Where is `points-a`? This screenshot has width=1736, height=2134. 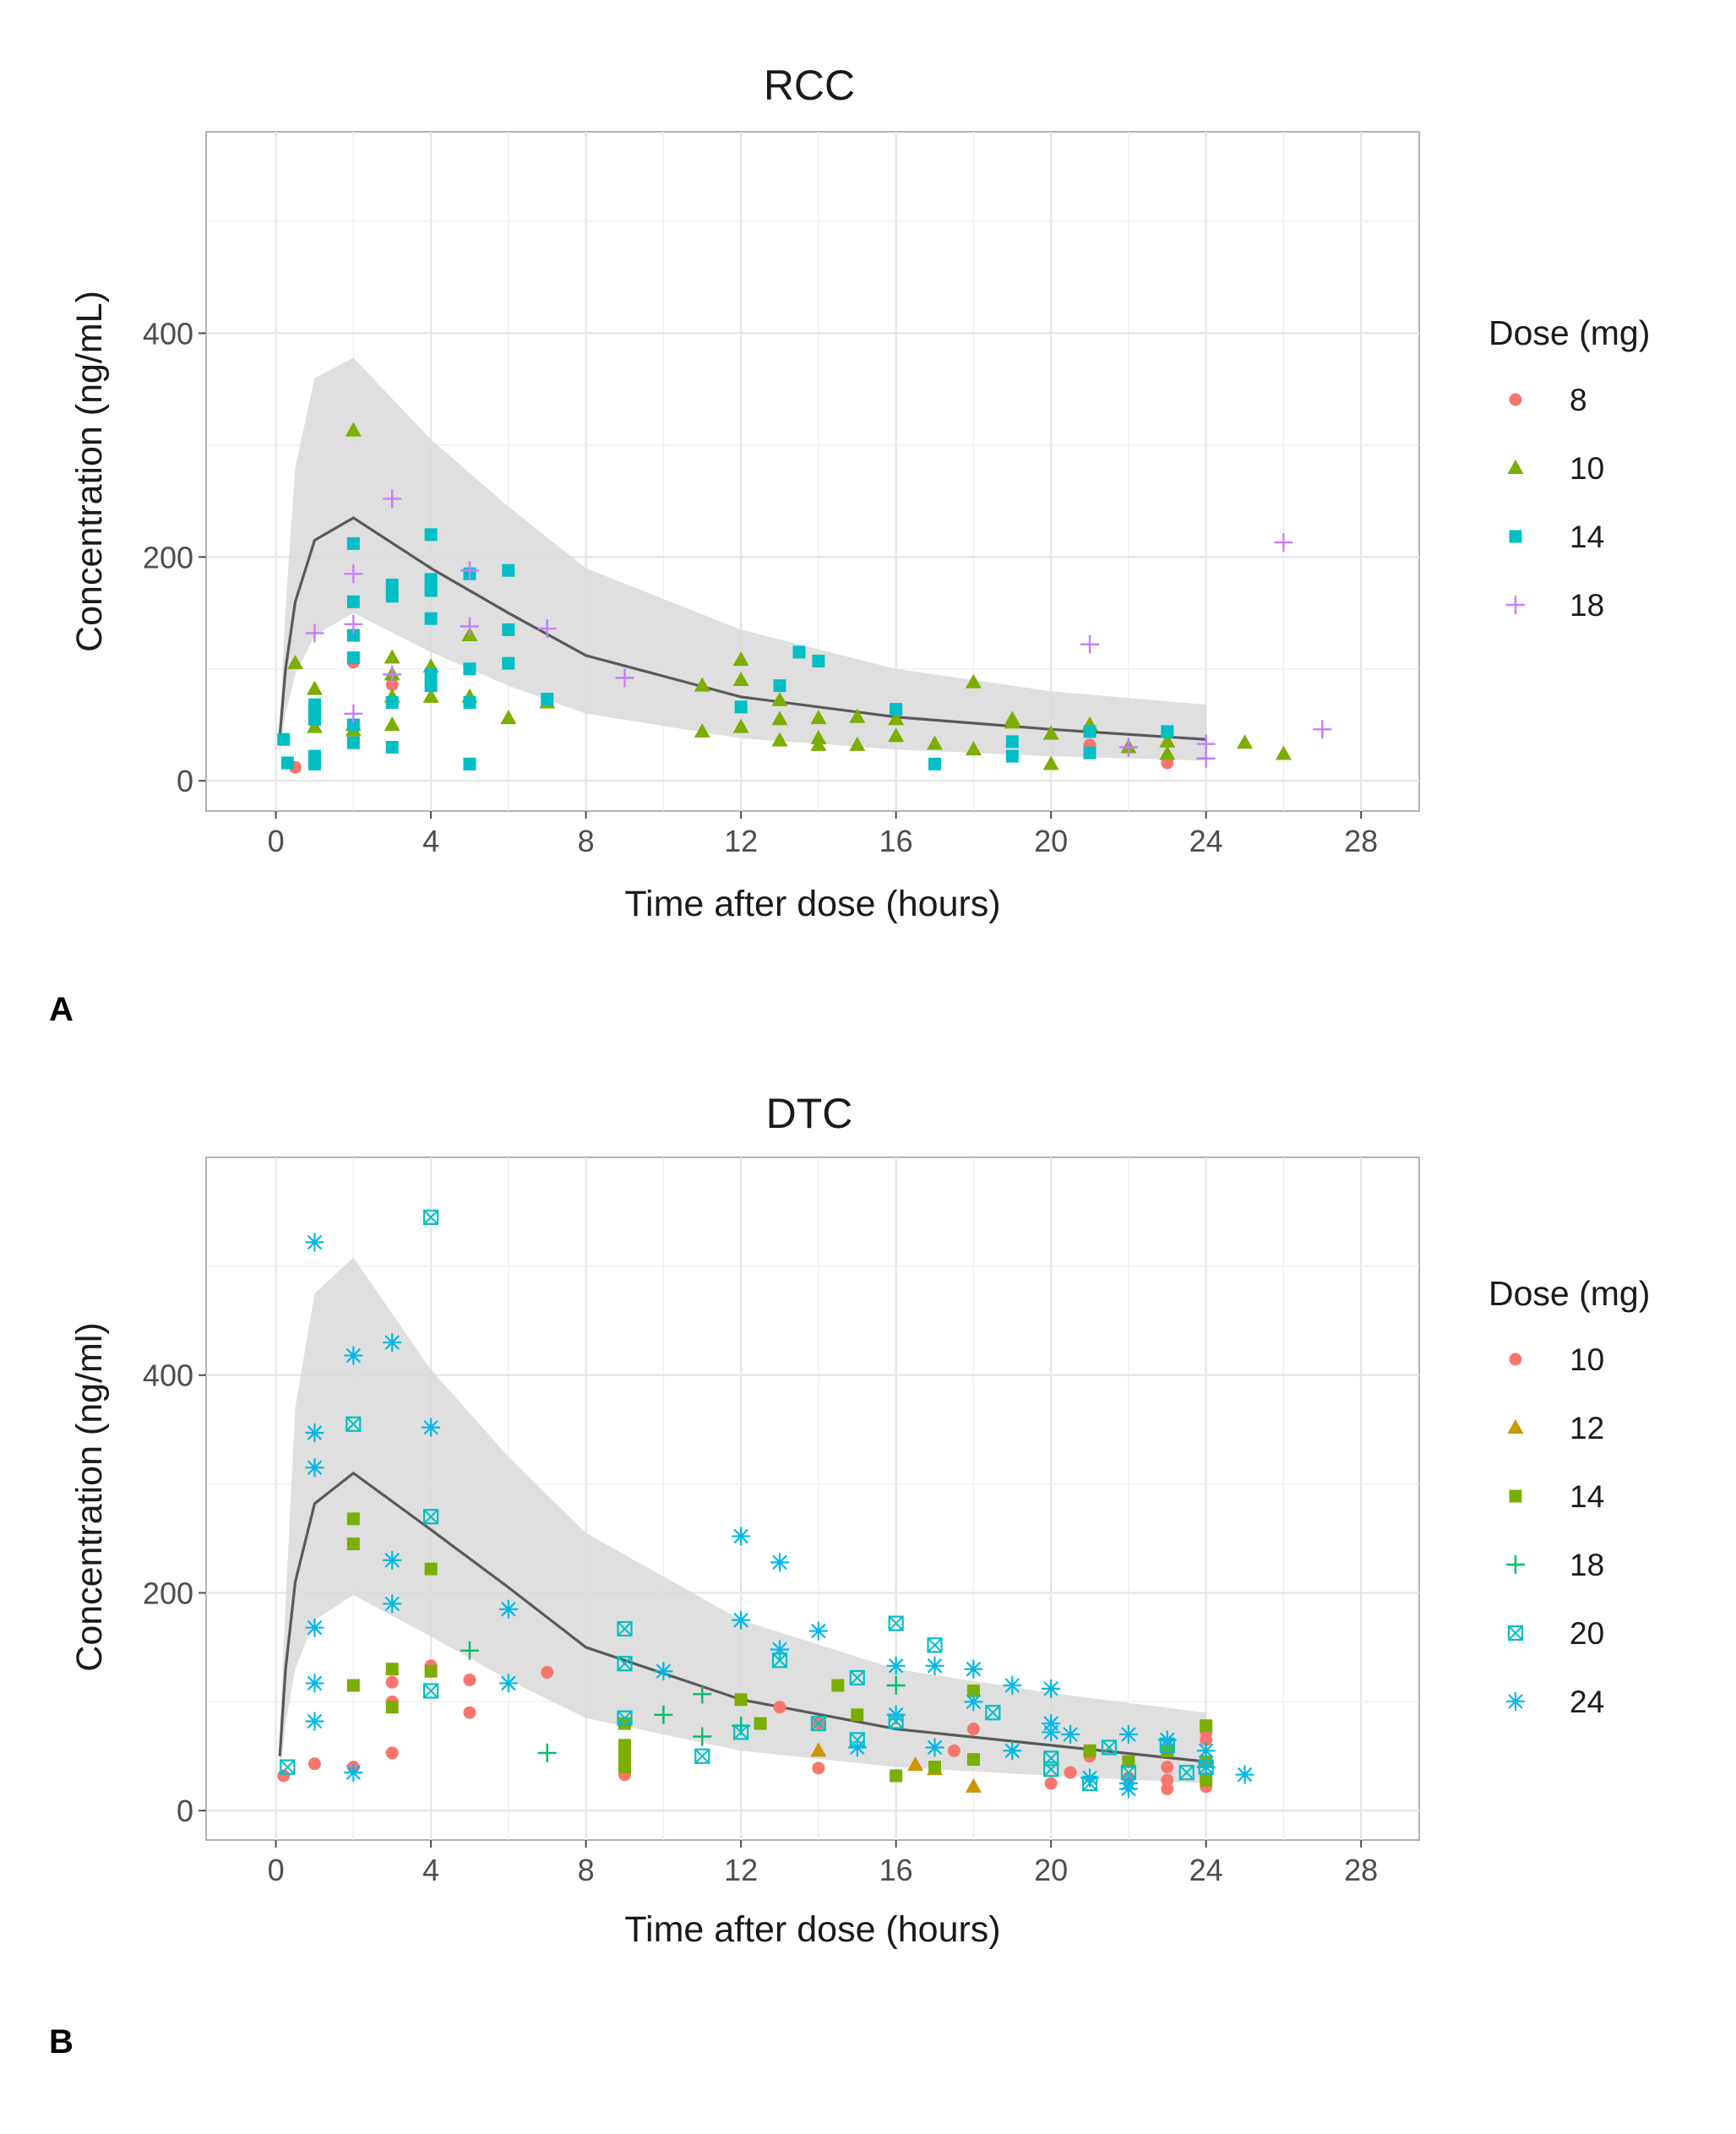
points-a is located at coordinates (804, 598).